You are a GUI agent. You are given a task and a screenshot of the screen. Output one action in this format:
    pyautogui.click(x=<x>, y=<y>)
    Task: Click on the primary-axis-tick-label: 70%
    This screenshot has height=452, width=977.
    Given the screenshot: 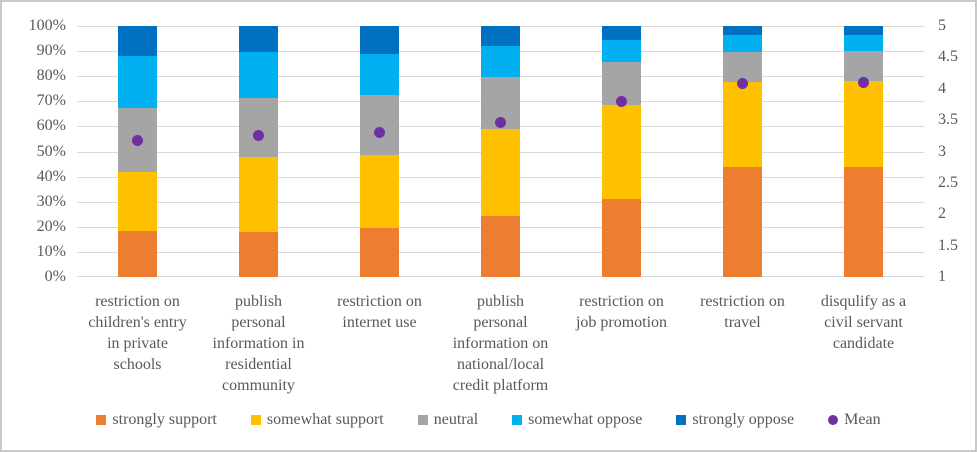 What is the action you would take?
    pyautogui.click(x=51, y=101)
    